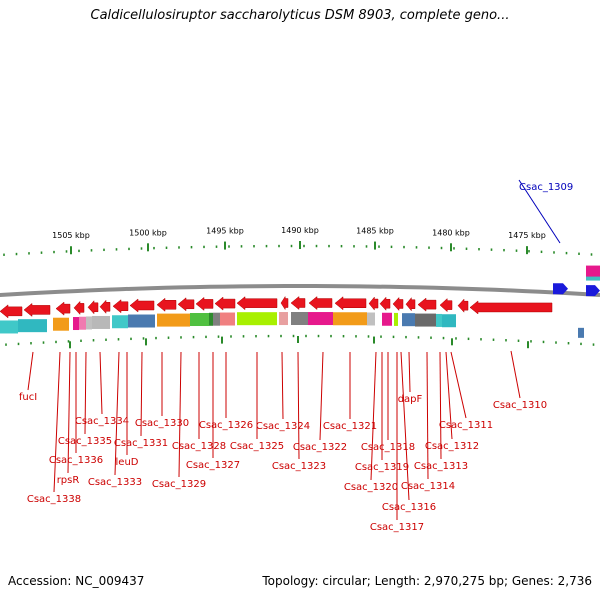 This screenshot has width=600, height=600. I want to click on gene-label: Csac_1328, so click(199, 446).